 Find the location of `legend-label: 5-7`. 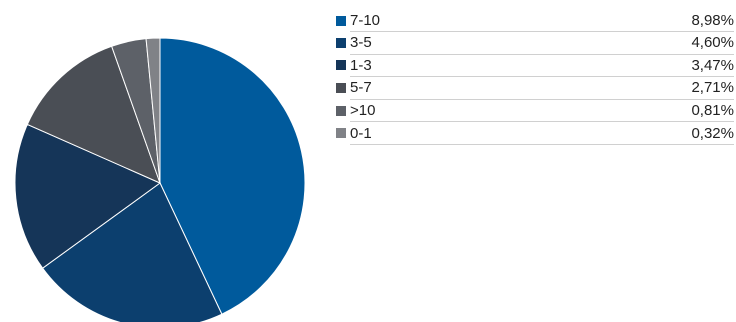

legend-label: 5-7 is located at coordinates (361, 88).